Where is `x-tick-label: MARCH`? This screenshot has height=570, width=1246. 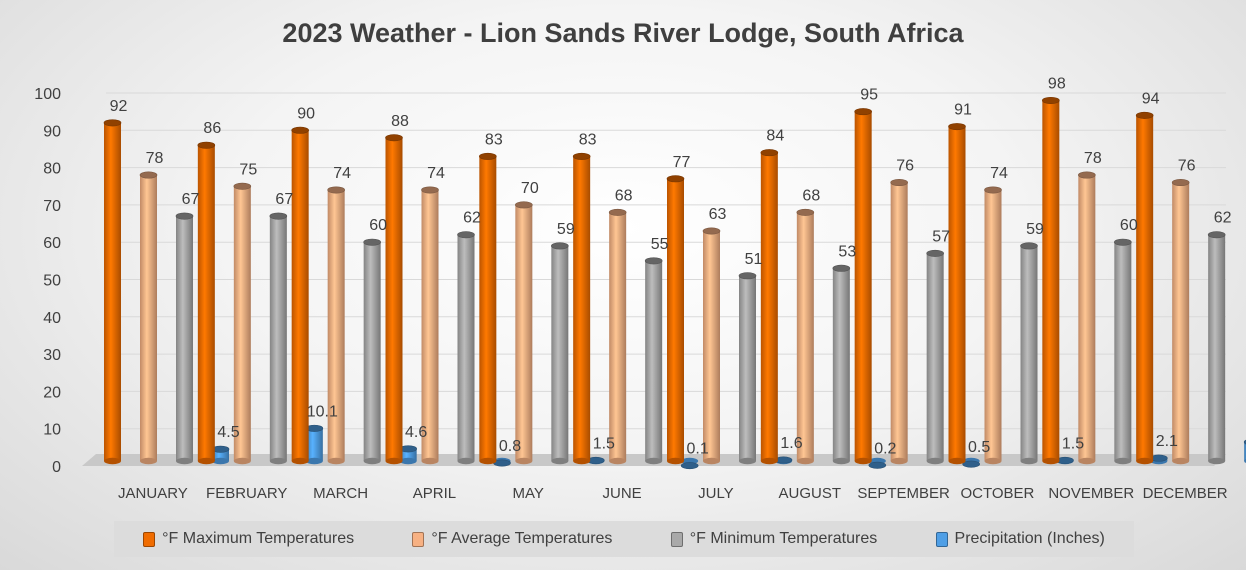
x-tick-label: MARCH is located at coordinates (340, 493).